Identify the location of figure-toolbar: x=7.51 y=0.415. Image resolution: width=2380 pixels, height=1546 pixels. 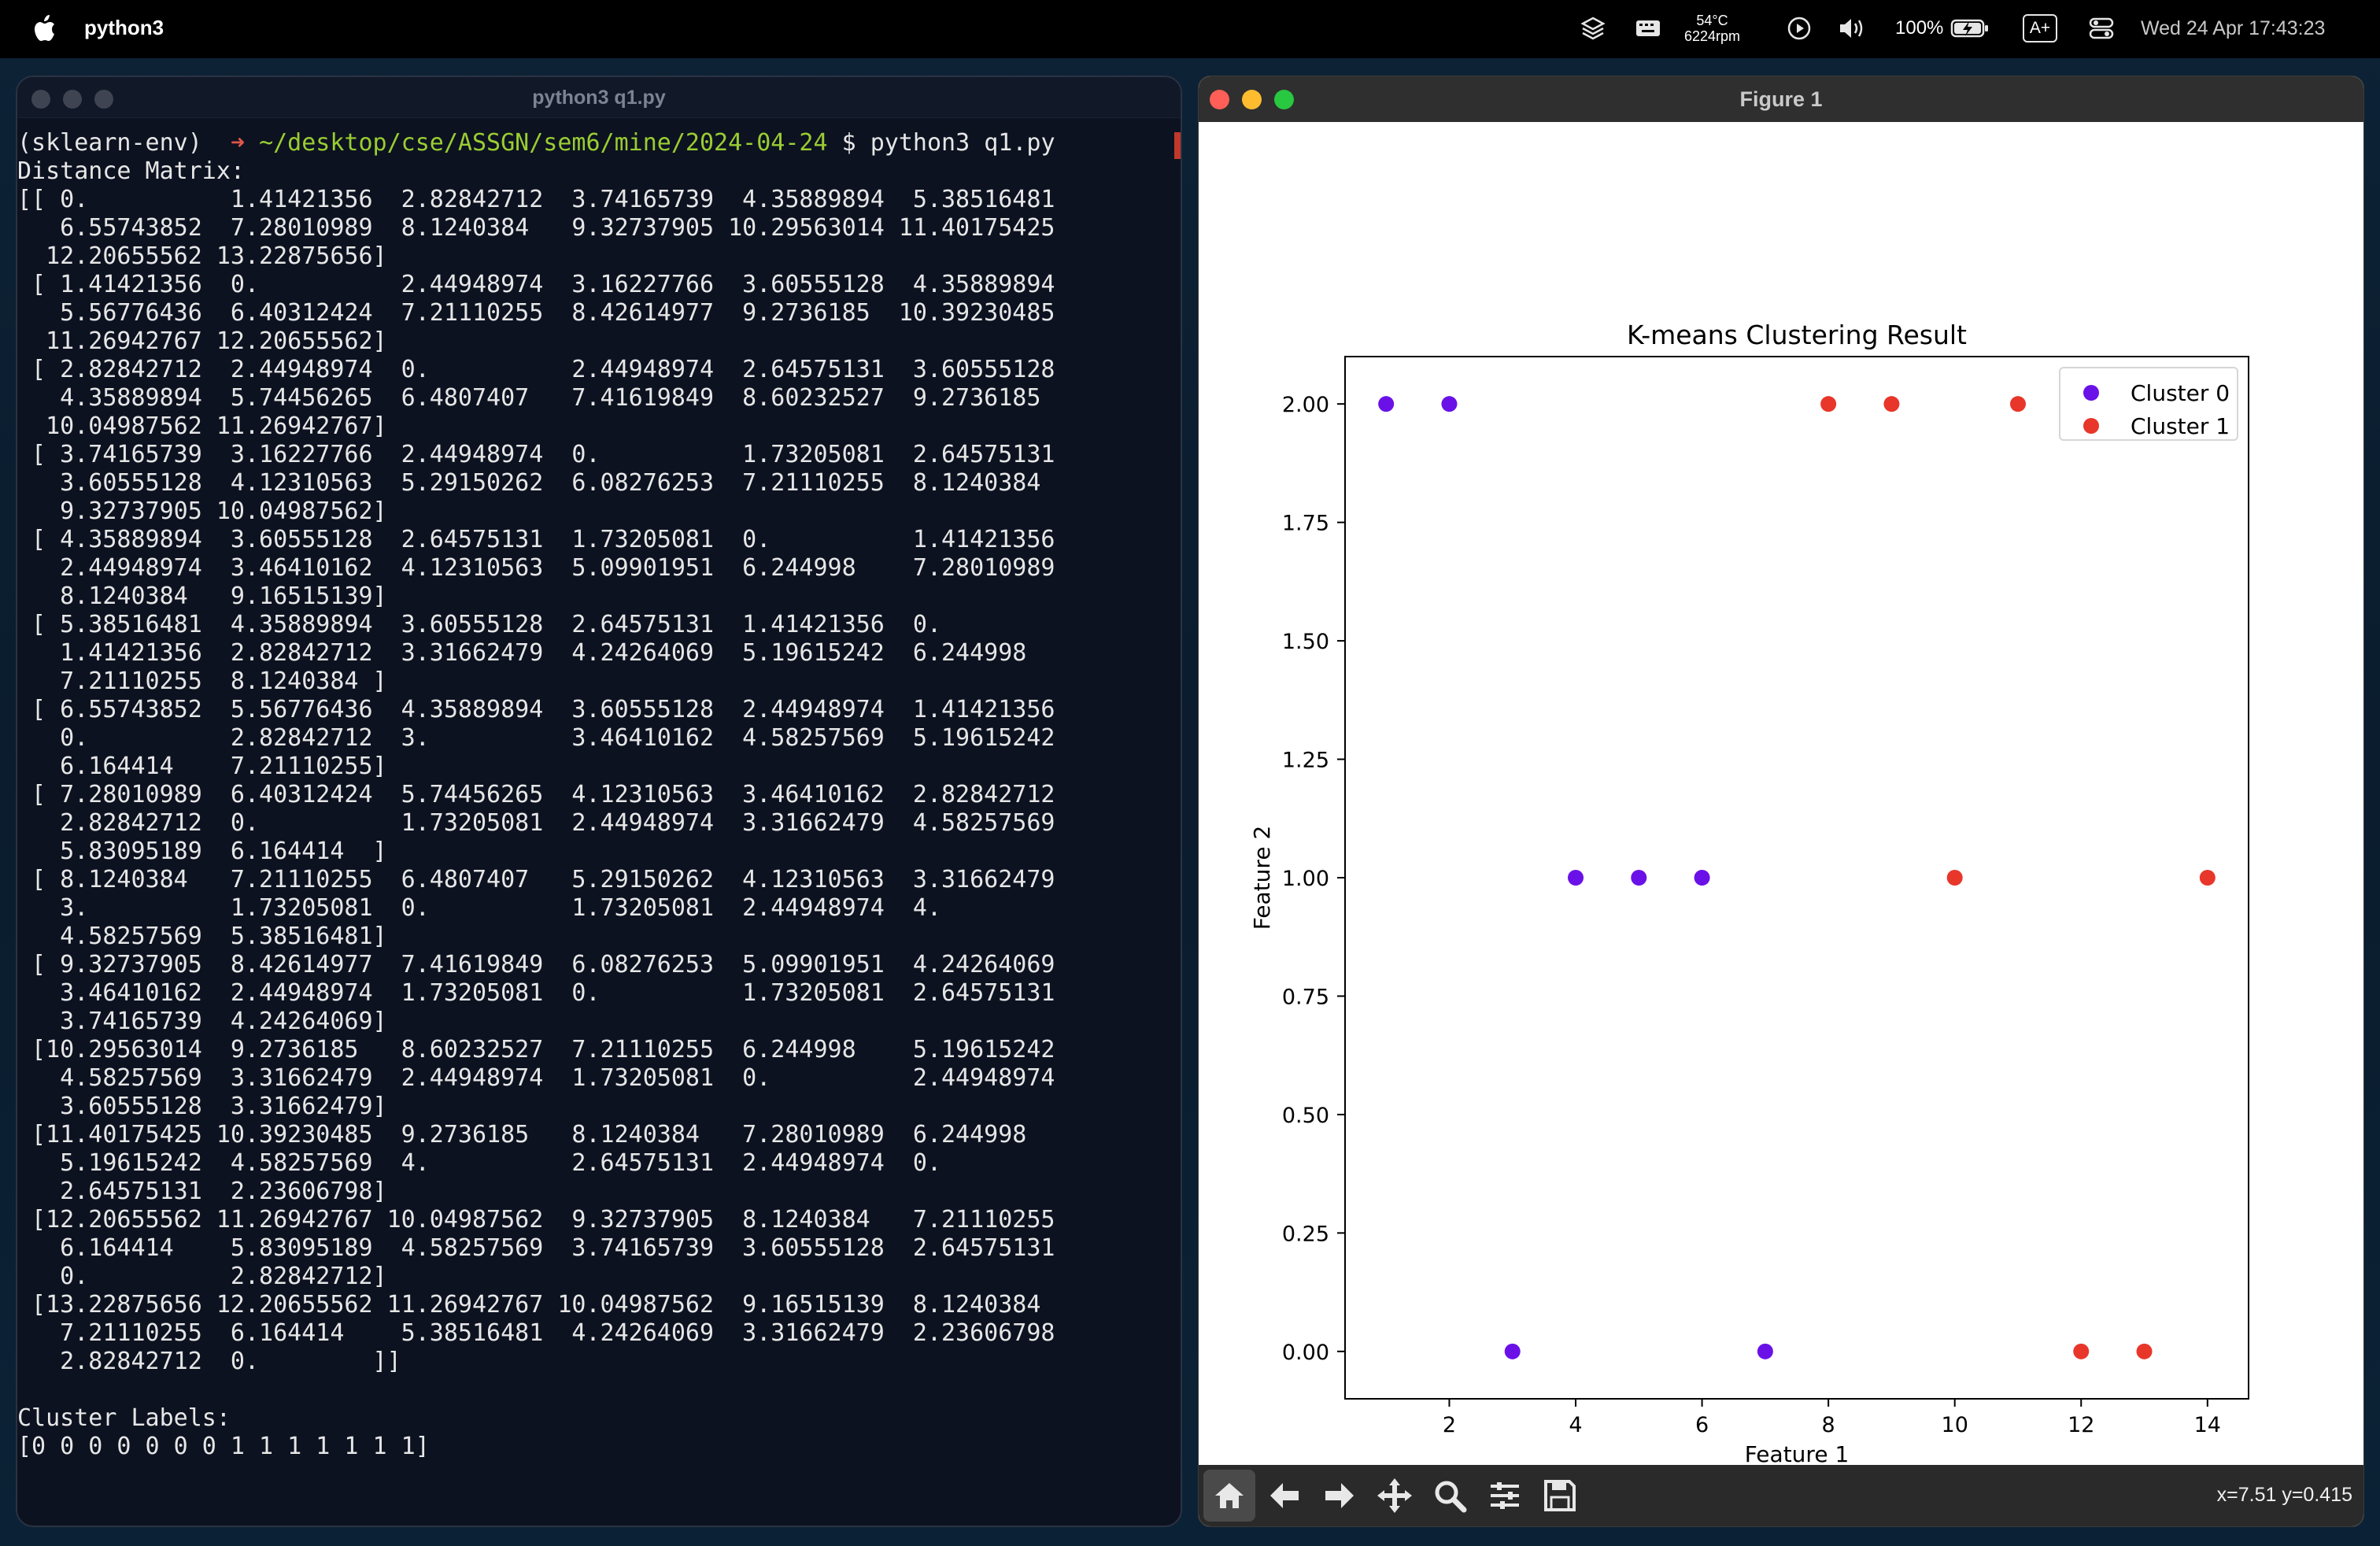
(1781, 1495).